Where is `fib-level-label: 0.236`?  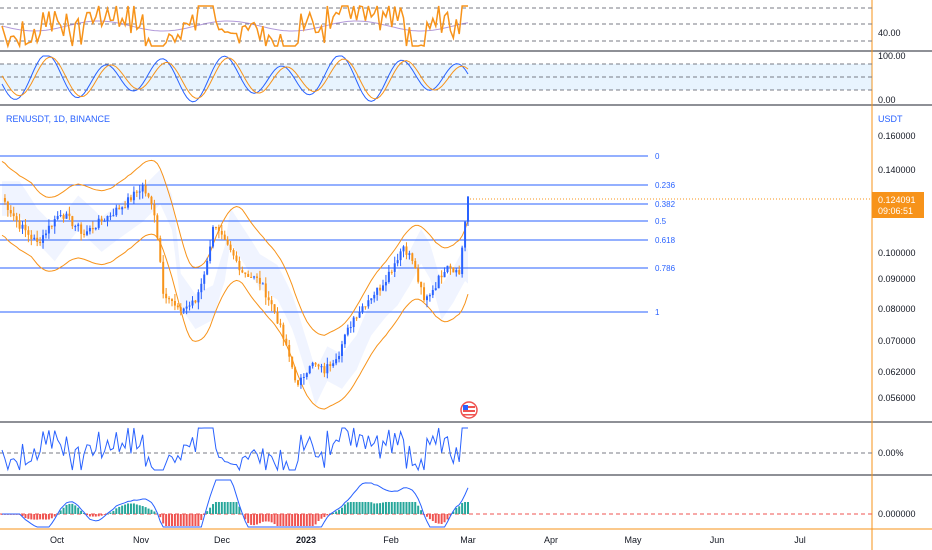 fib-level-label: 0.236 is located at coordinates (665, 185).